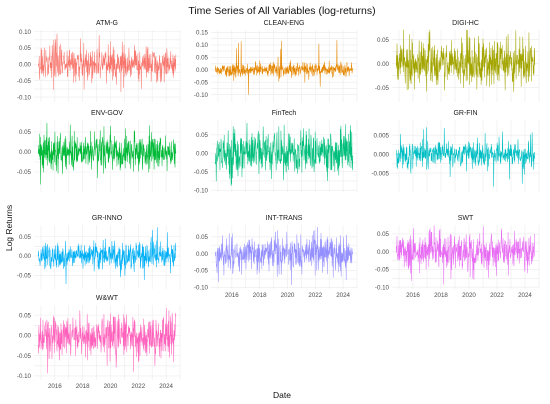 The width and height of the screenshot is (550, 404). I want to click on series-line-atm-g, so click(107, 62).